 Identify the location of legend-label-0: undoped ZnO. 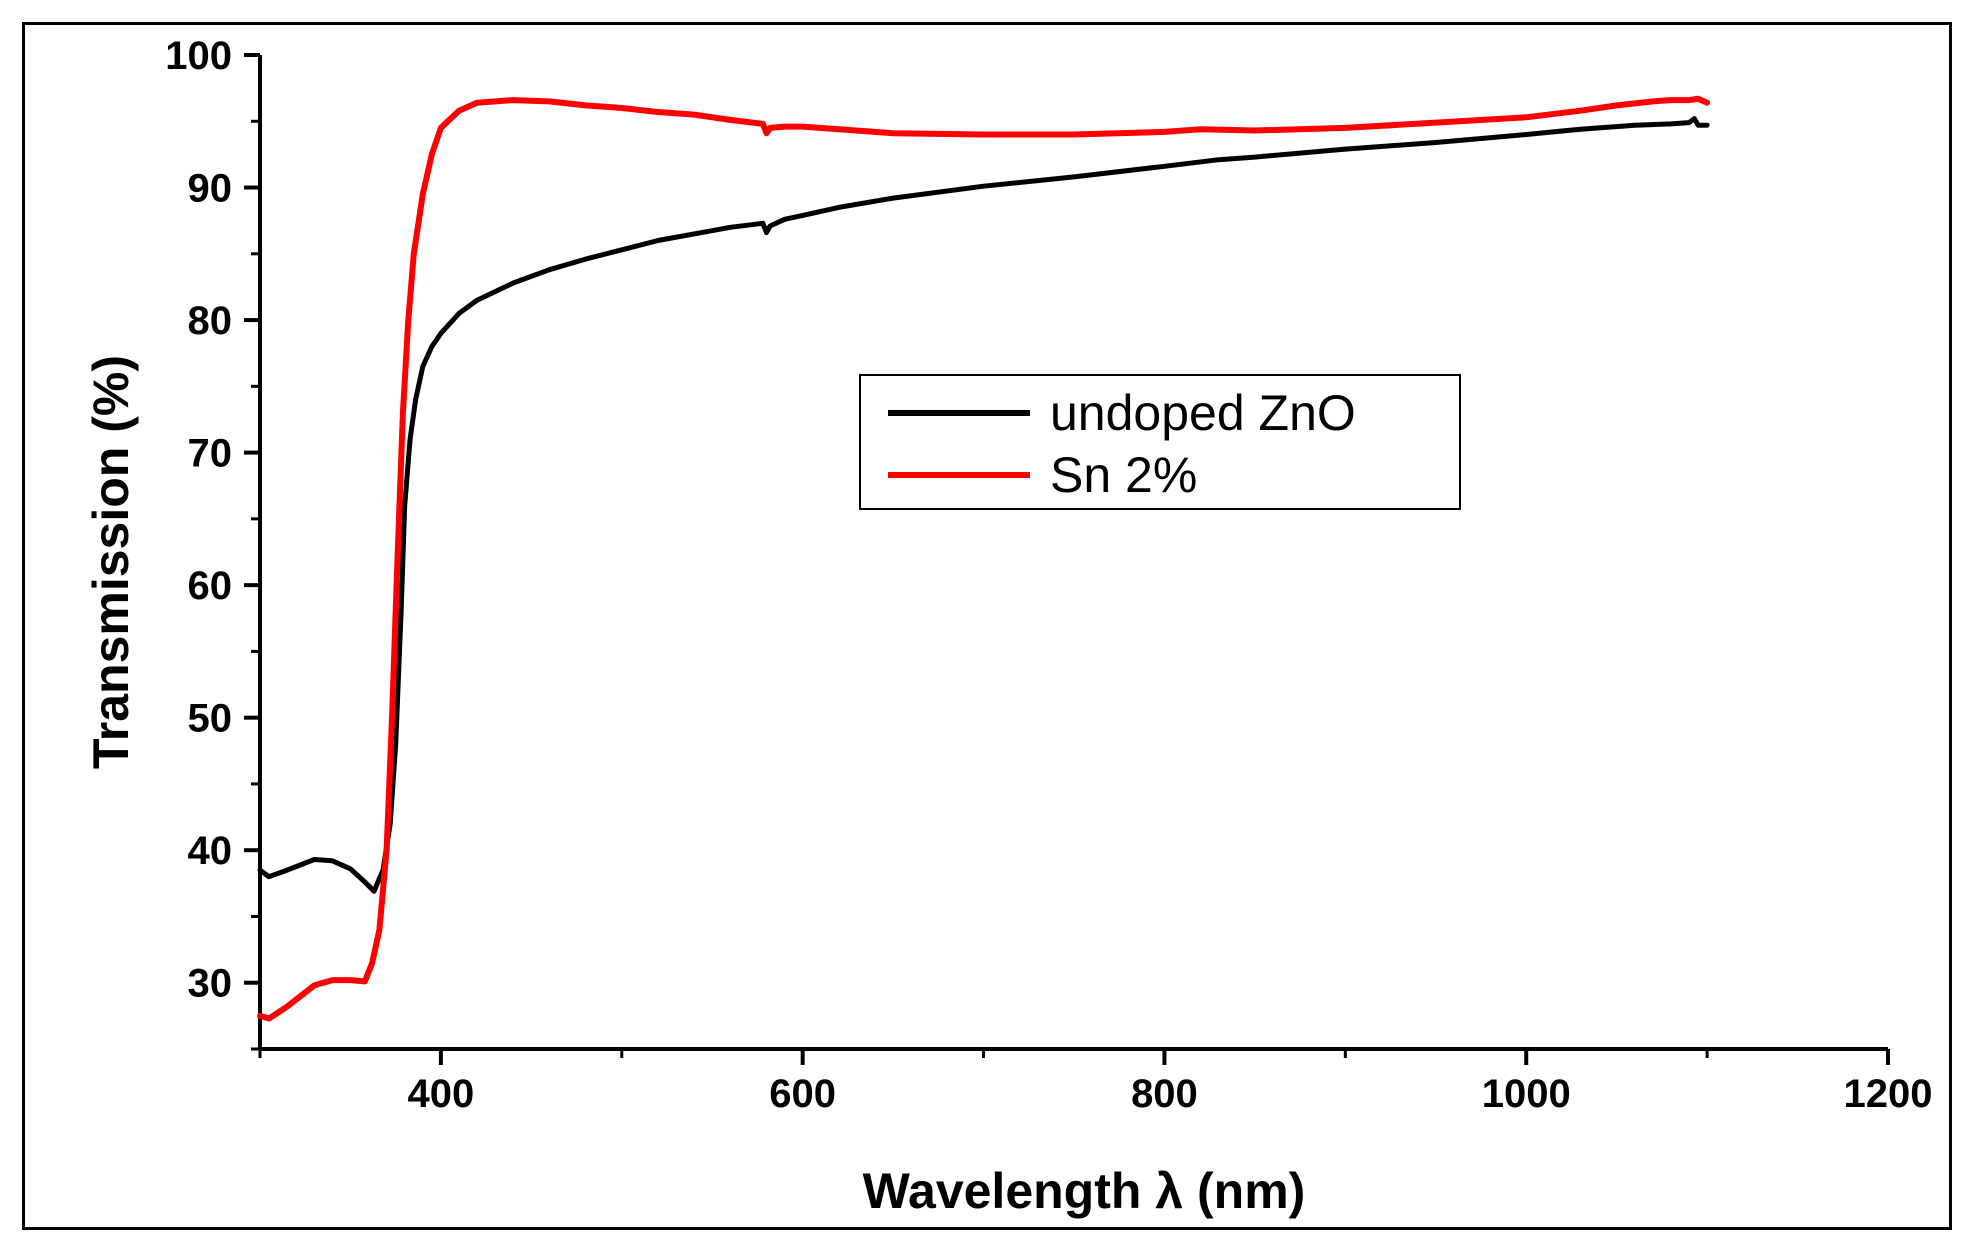
(1203, 413).